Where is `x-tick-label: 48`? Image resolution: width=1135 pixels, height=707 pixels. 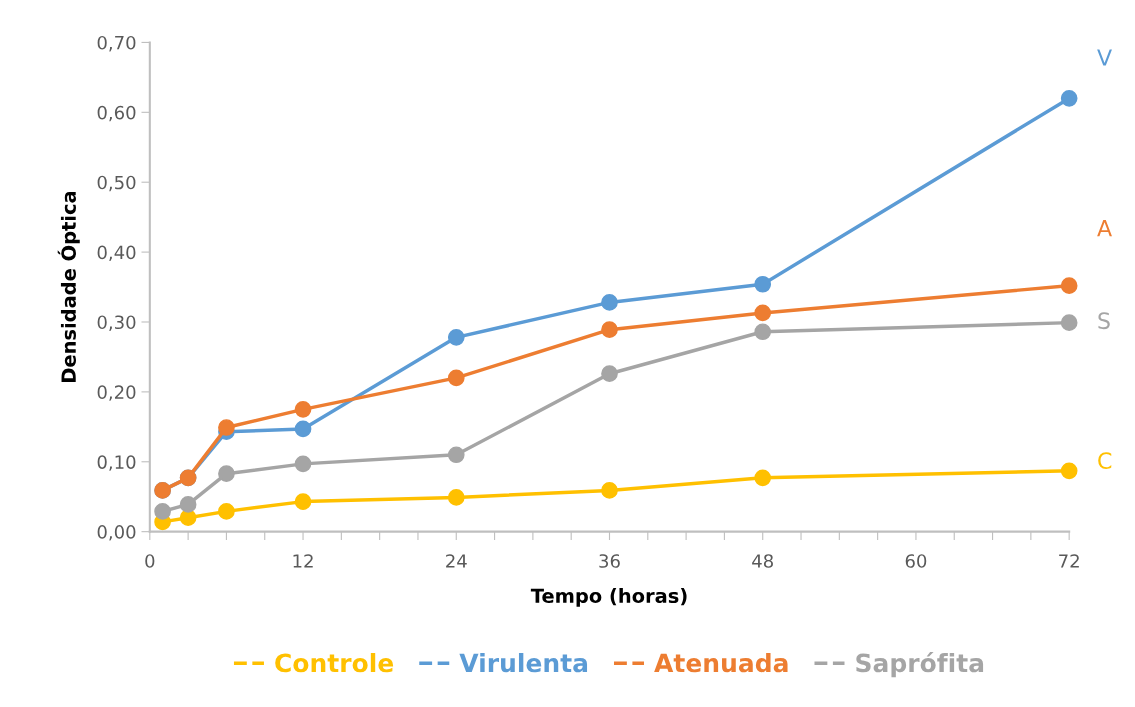 x-tick-label: 48 is located at coordinates (762, 561).